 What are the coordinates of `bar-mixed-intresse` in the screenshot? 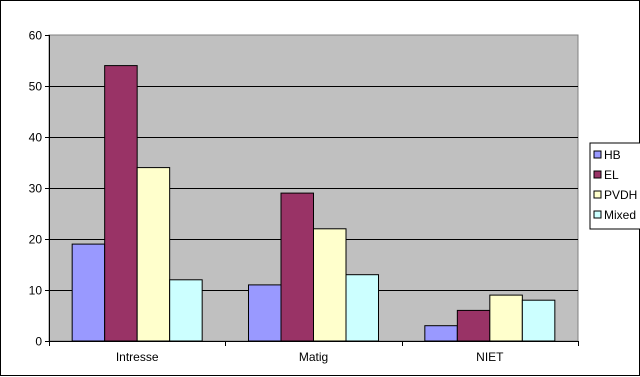 It's located at (186, 310).